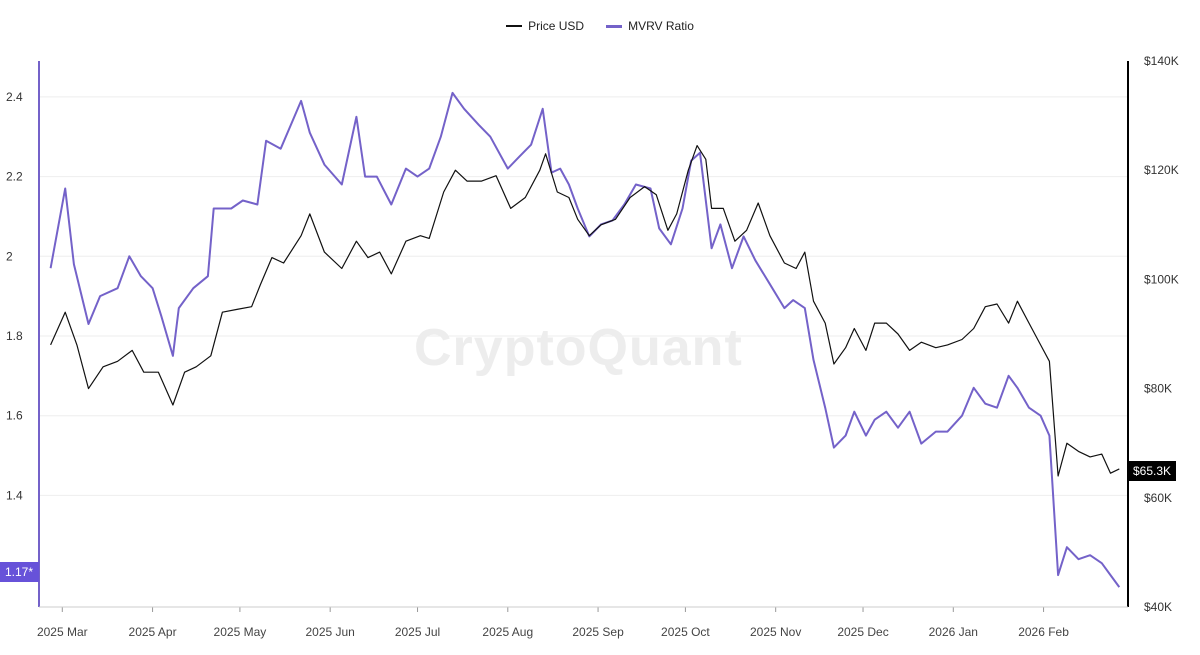 This screenshot has width=1200, height=655. What do you see at coordinates (240, 632) in the screenshot?
I see `x-tick-label: 2025 May` at bounding box center [240, 632].